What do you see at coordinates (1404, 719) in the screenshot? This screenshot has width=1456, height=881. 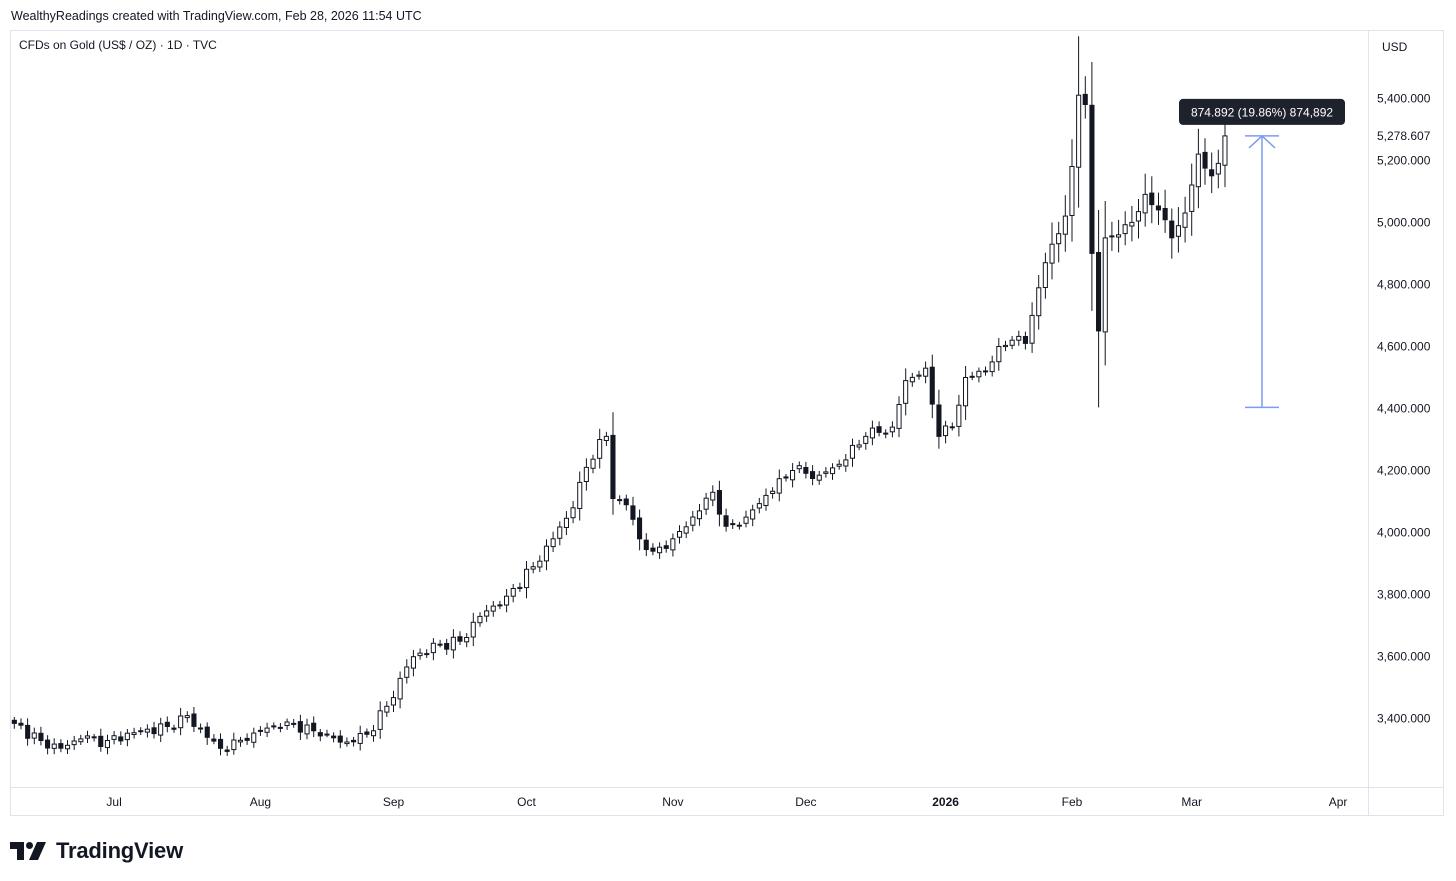 I see `price-tick-label: 3,400.000` at bounding box center [1404, 719].